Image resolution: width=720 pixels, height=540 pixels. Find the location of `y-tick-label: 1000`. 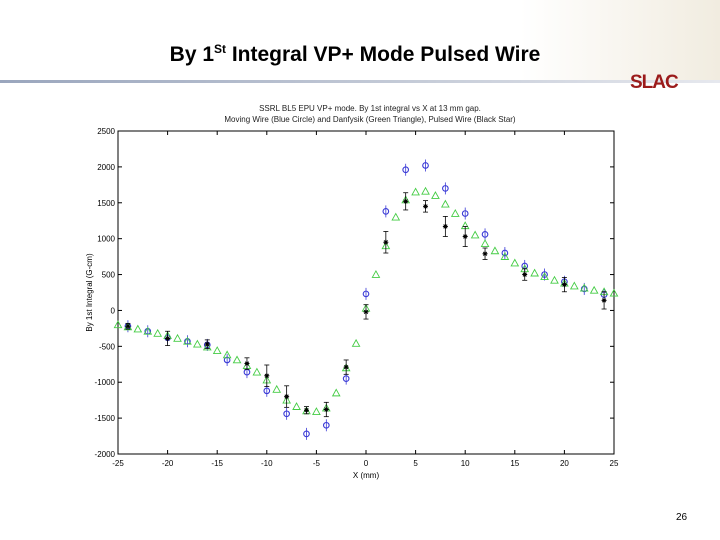

y-tick-label: 1000 is located at coordinates (106, 239).